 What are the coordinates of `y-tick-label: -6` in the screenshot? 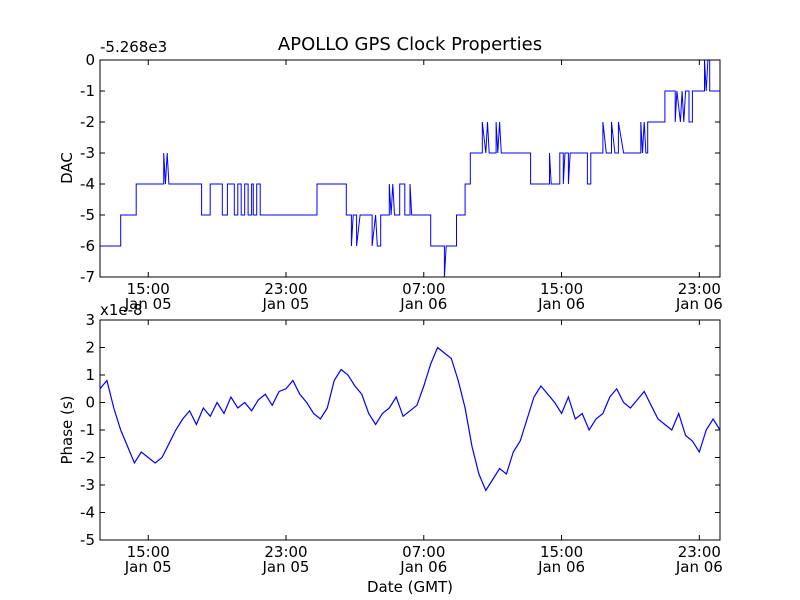 It's located at (87, 246).